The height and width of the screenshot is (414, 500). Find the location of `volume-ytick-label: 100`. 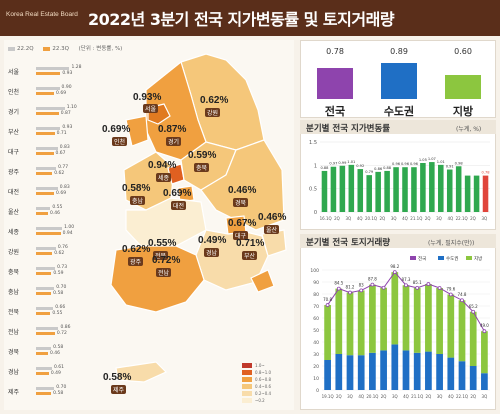

volume-ytick-label: 100 is located at coordinates (314, 271).